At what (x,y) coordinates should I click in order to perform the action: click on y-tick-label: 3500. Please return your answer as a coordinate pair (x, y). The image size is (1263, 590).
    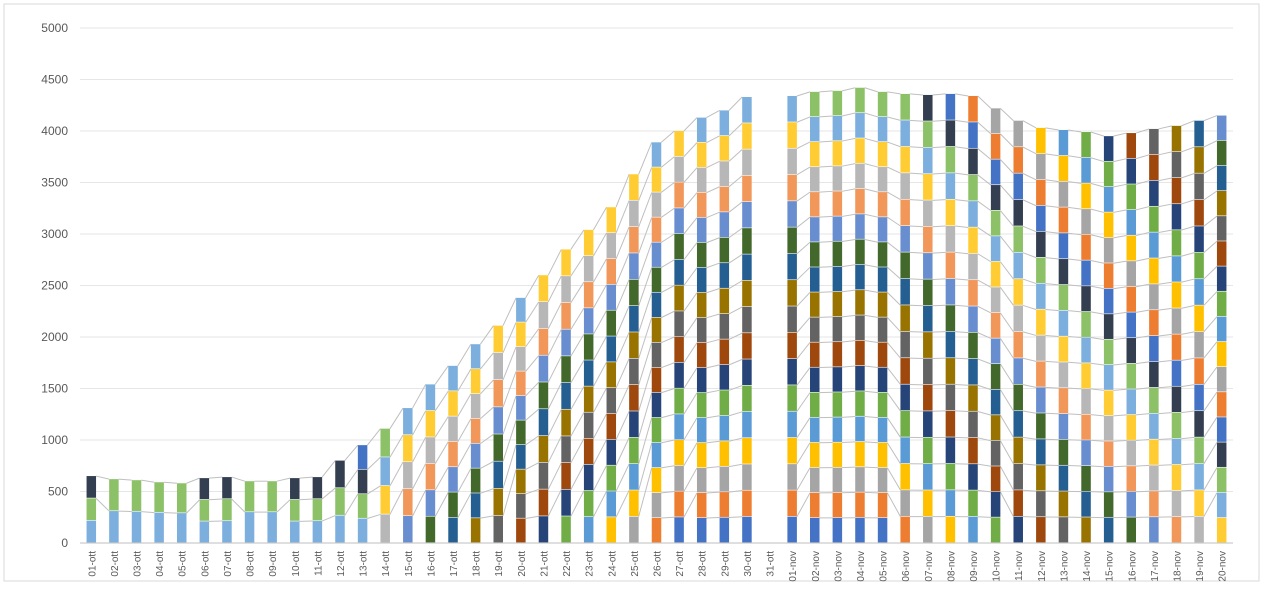
    Looking at the image, I should click on (54, 183).